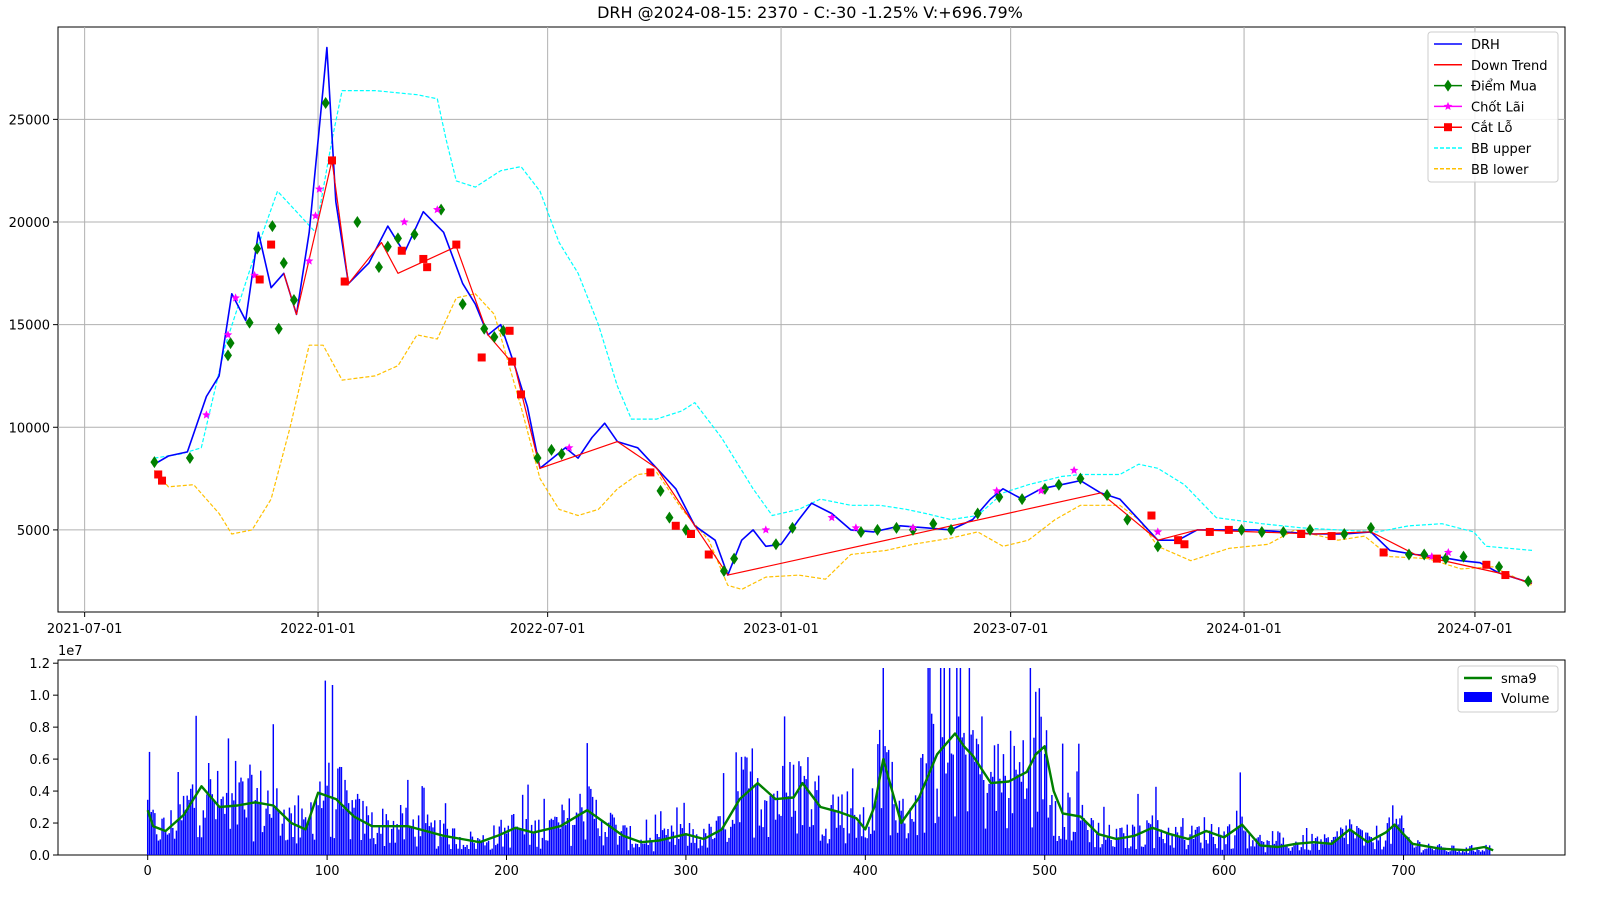 The image size is (1600, 900). Describe the element at coordinates (39, 664) in the screenshot. I see `volume-y-tick-label: 1.2` at that location.